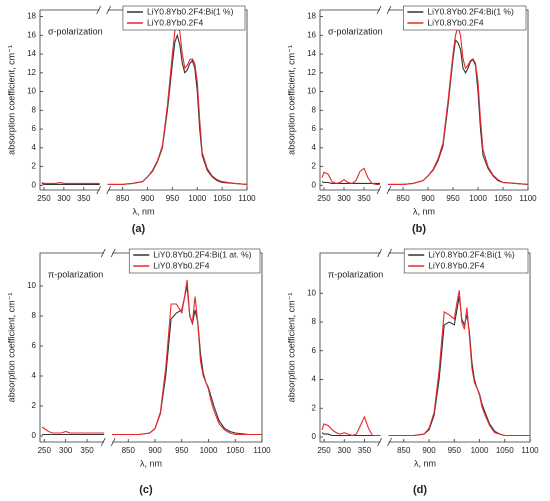 Image resolution: width=550 pixels, height=501 pixels. I want to click on y-tick-label: 16, so click(31, 34).